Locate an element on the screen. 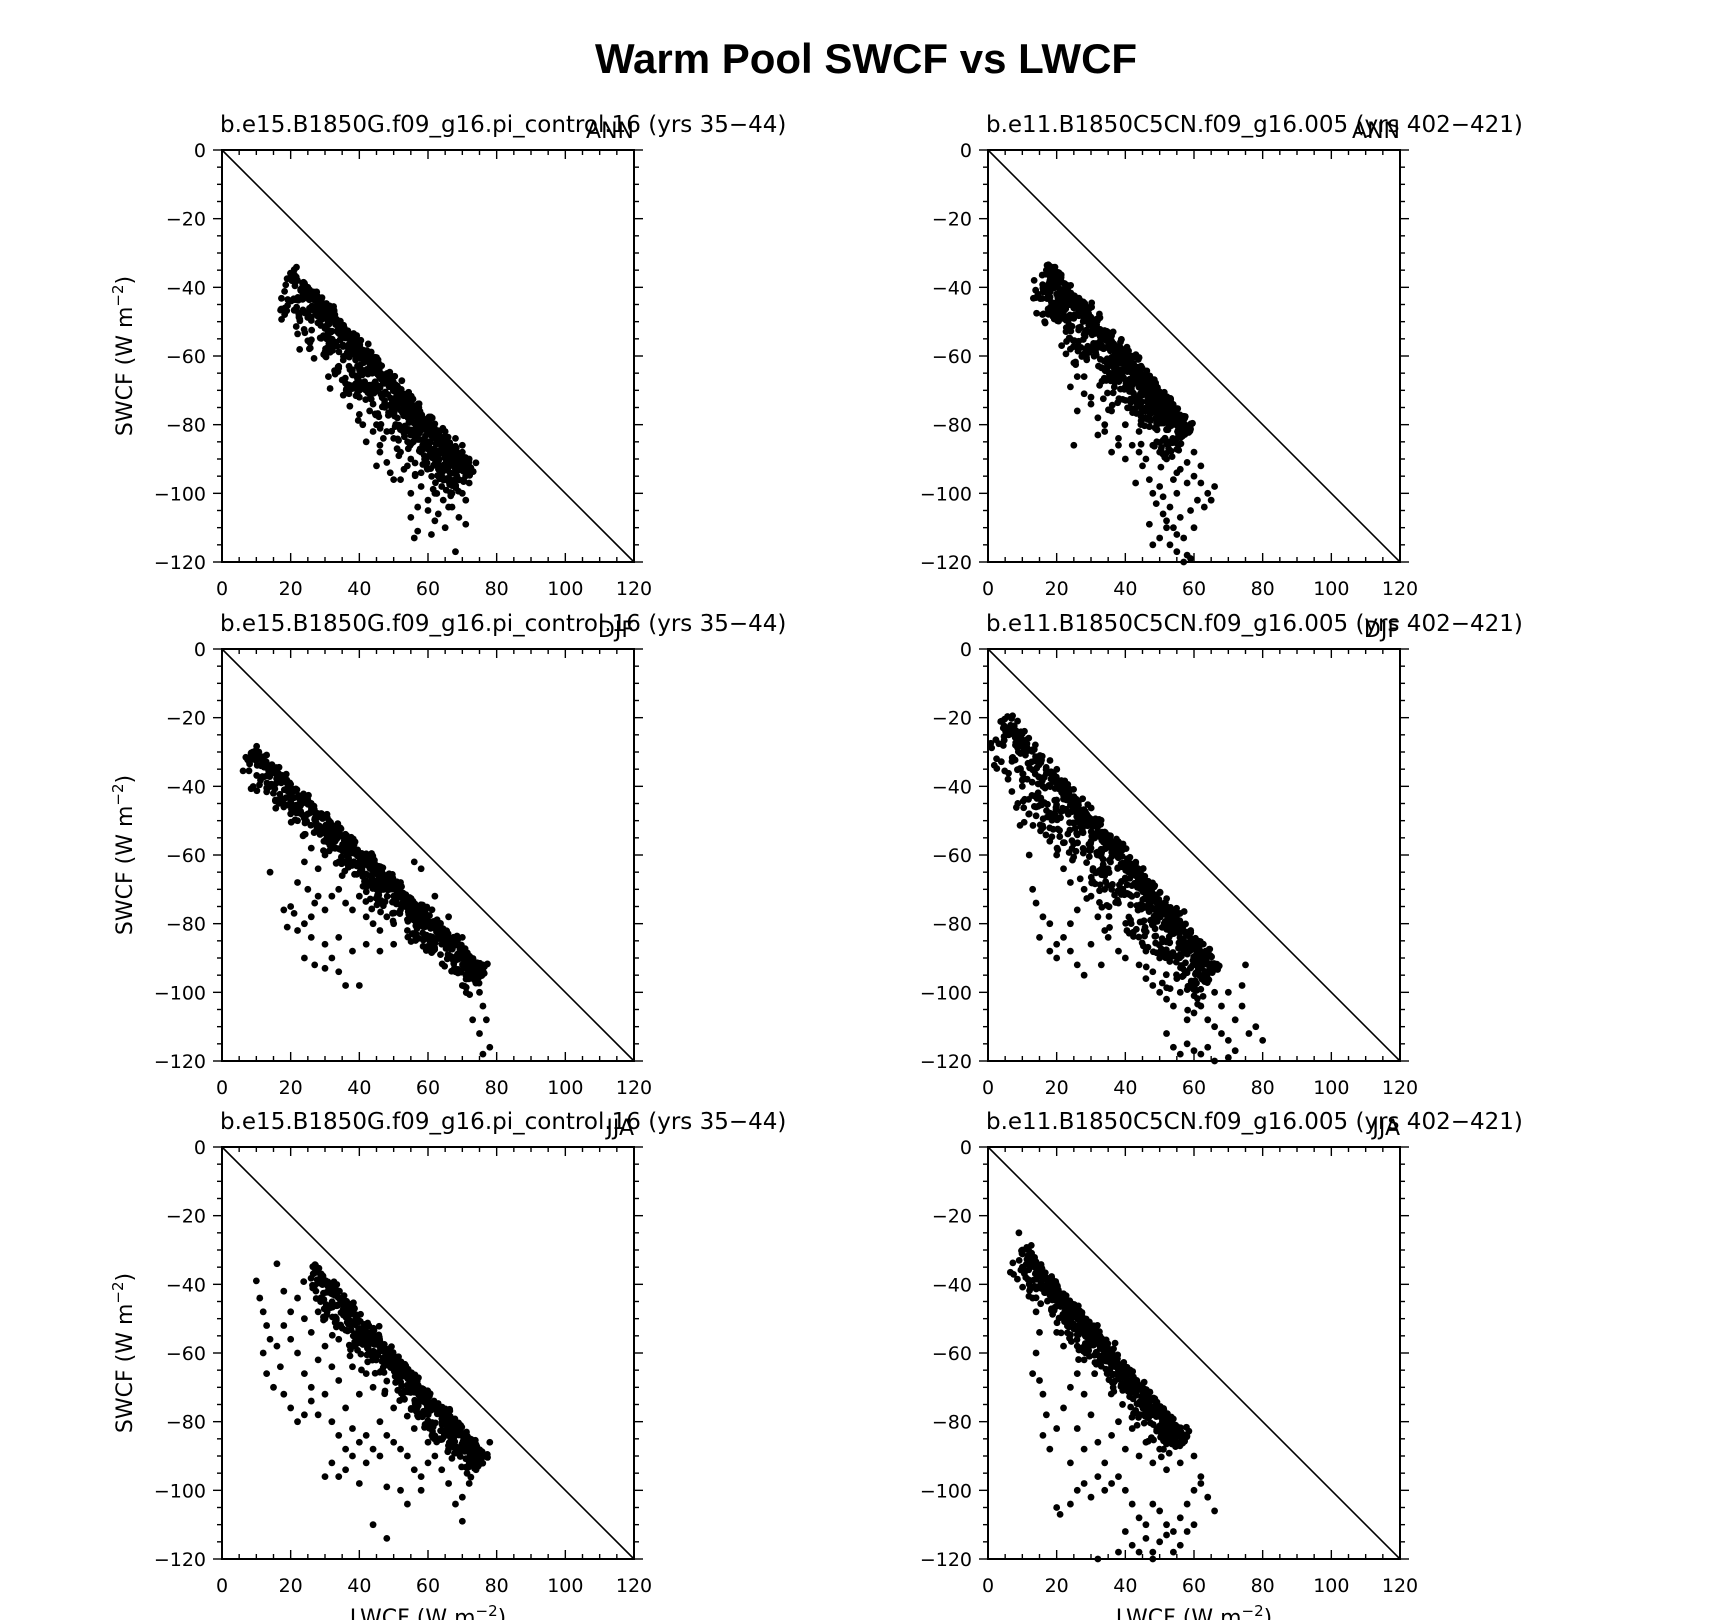  y-axis-label-text: SWCF (W m is located at coordinates (125, 372).